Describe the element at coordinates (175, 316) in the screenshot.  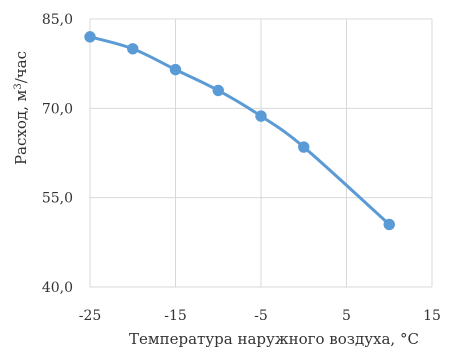
I see `x-tick-label: -15` at that location.